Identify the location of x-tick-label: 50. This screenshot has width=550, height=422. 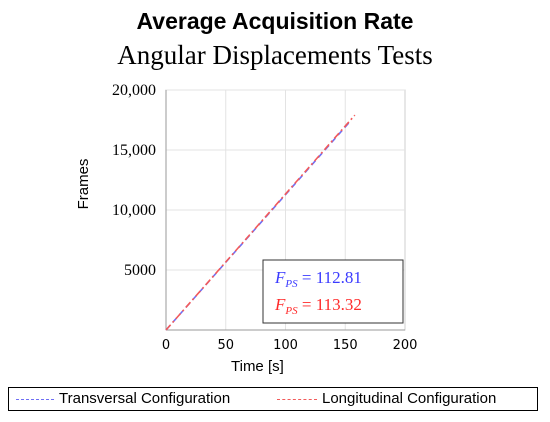
(225, 345).